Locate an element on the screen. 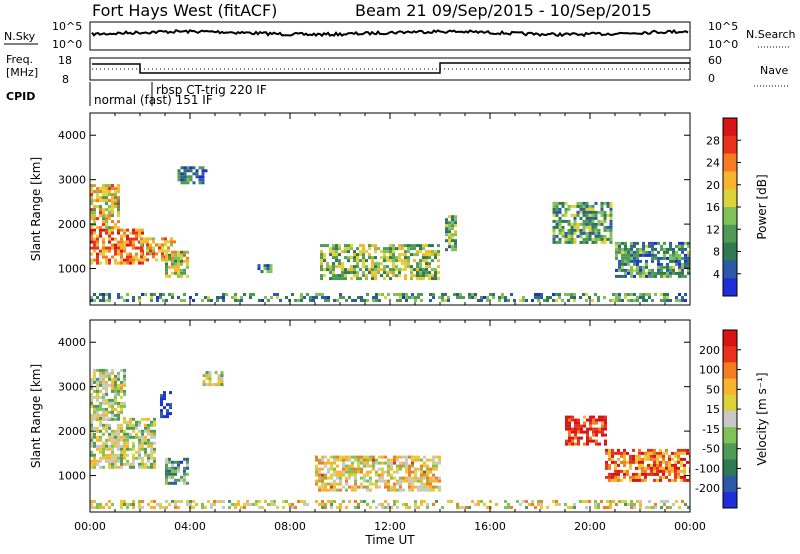 This screenshot has width=800, height=554. freq-tick-high: 18 is located at coordinates (65, 60).